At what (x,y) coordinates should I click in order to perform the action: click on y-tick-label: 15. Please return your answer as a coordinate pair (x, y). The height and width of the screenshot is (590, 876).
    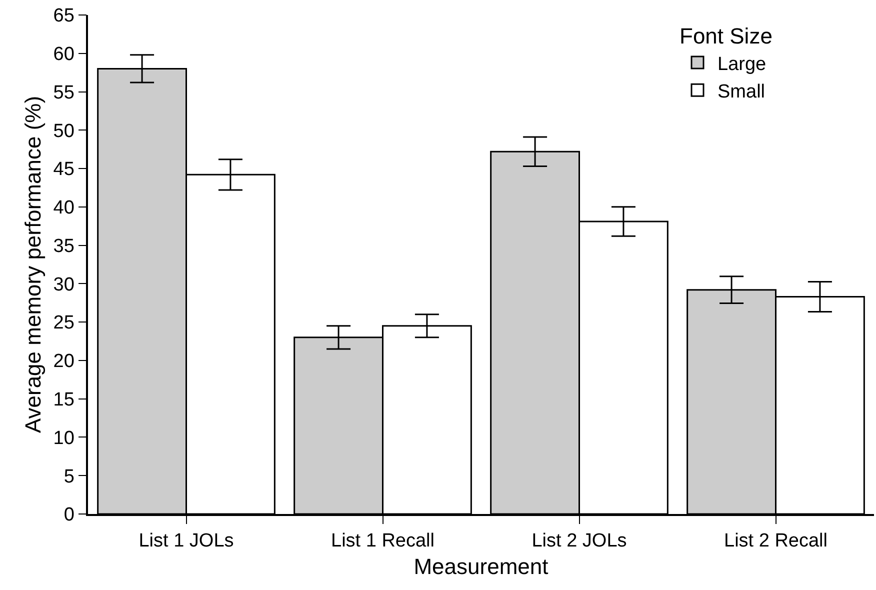
    Looking at the image, I should click on (63, 400).